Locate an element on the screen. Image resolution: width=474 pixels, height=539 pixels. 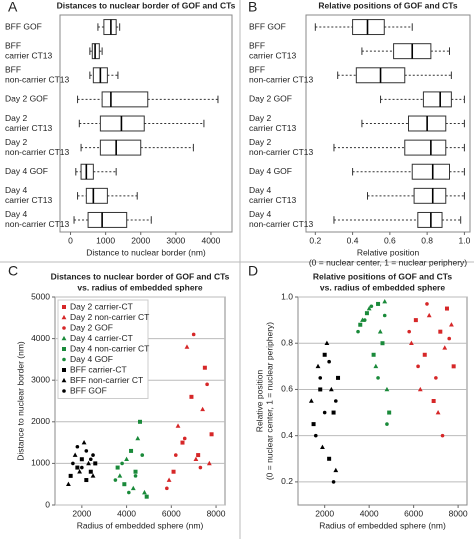
y-tick-label: 0.2 is located at coordinates (287, 481).